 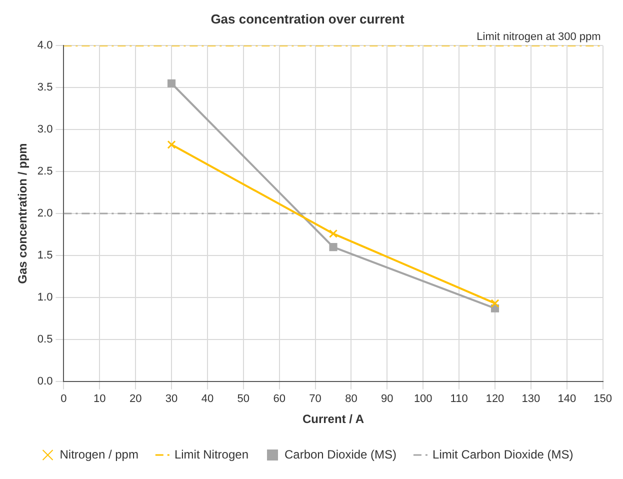 I want to click on chart-title: Gas concentration over current, so click(x=307, y=18).